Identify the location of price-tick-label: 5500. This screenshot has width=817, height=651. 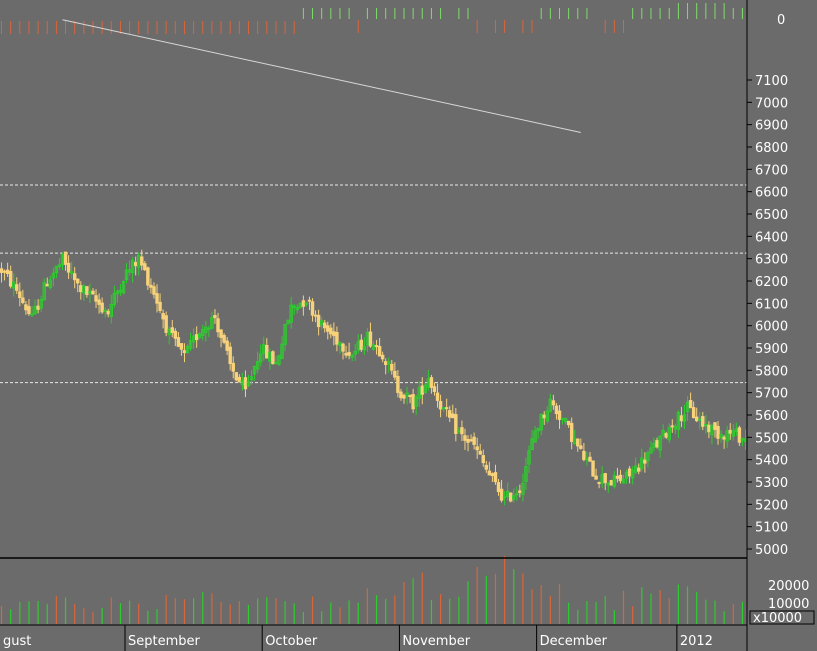
(771, 438).